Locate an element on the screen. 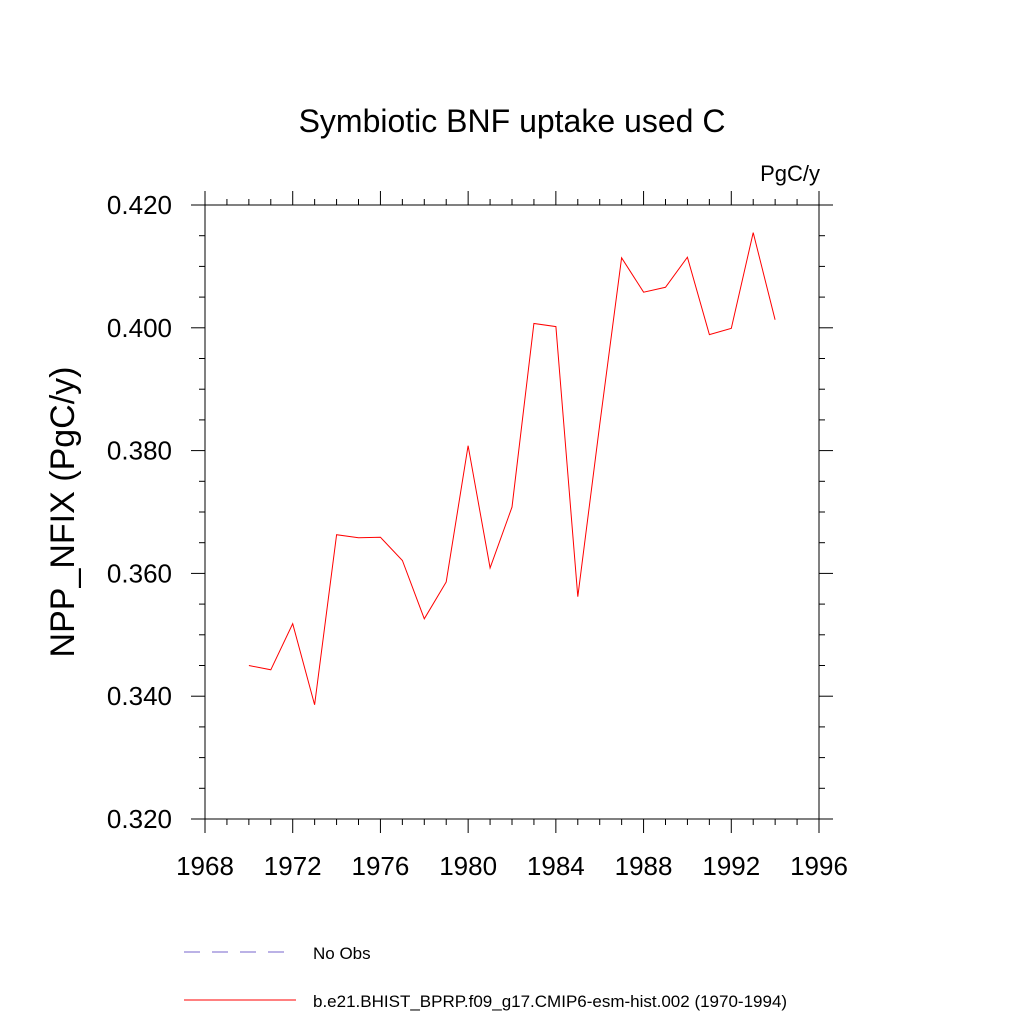  y-axis-label: NPP_NFIX (PgC/y) is located at coordinates (63, 512).